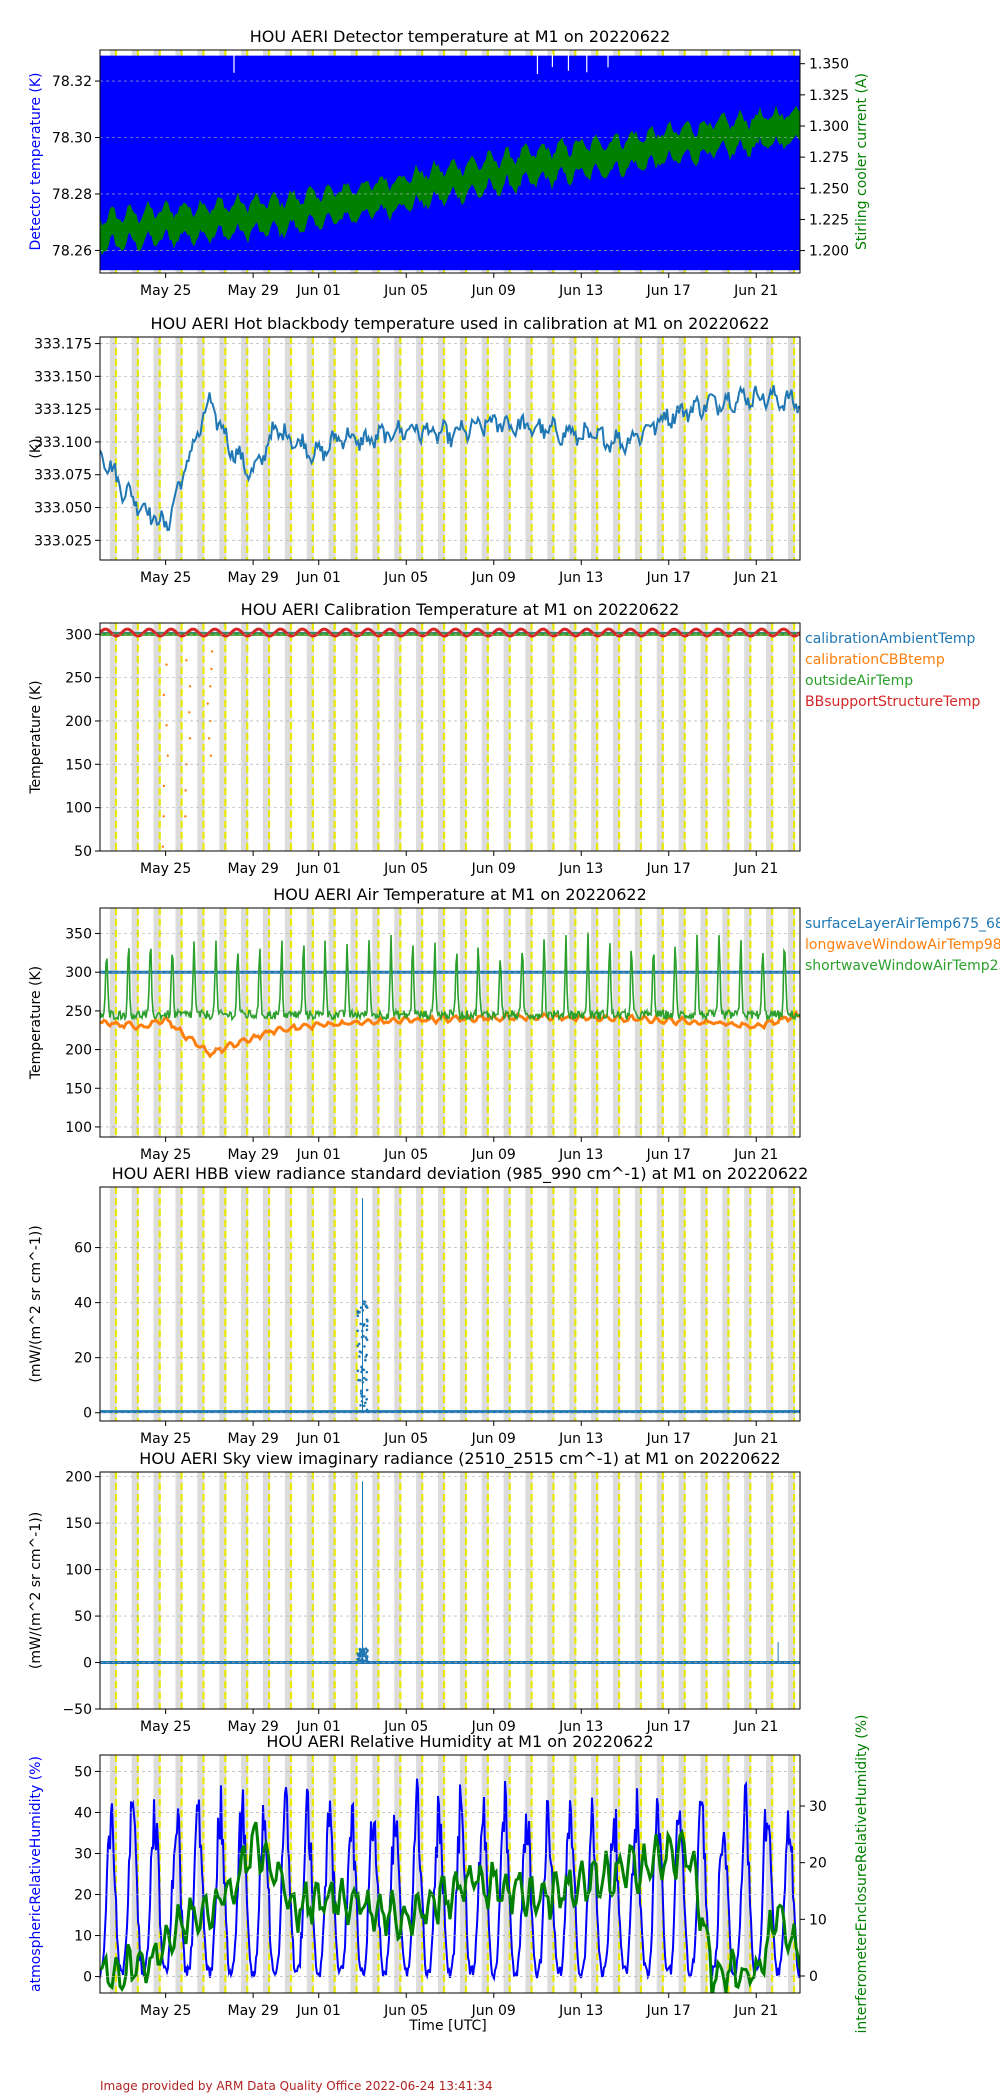 The width and height of the screenshot is (1000, 2100). What do you see at coordinates (253, 1439) in the screenshot?
I see `x-tick-label: May 29` at bounding box center [253, 1439].